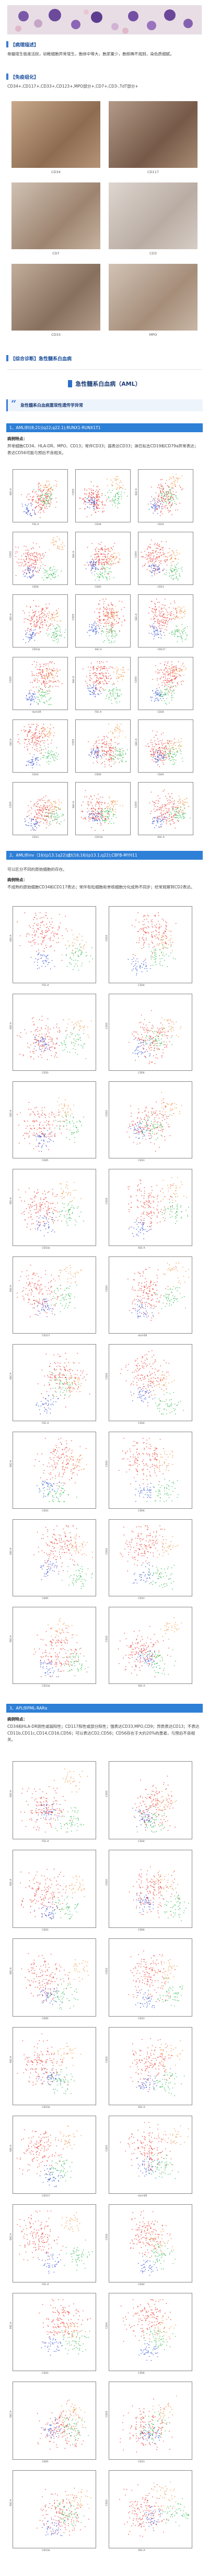 The height and width of the screenshot is (2576, 209). What do you see at coordinates (17, 1719) in the screenshot?
I see `sec3-label: 病例特点：` at bounding box center [17, 1719].